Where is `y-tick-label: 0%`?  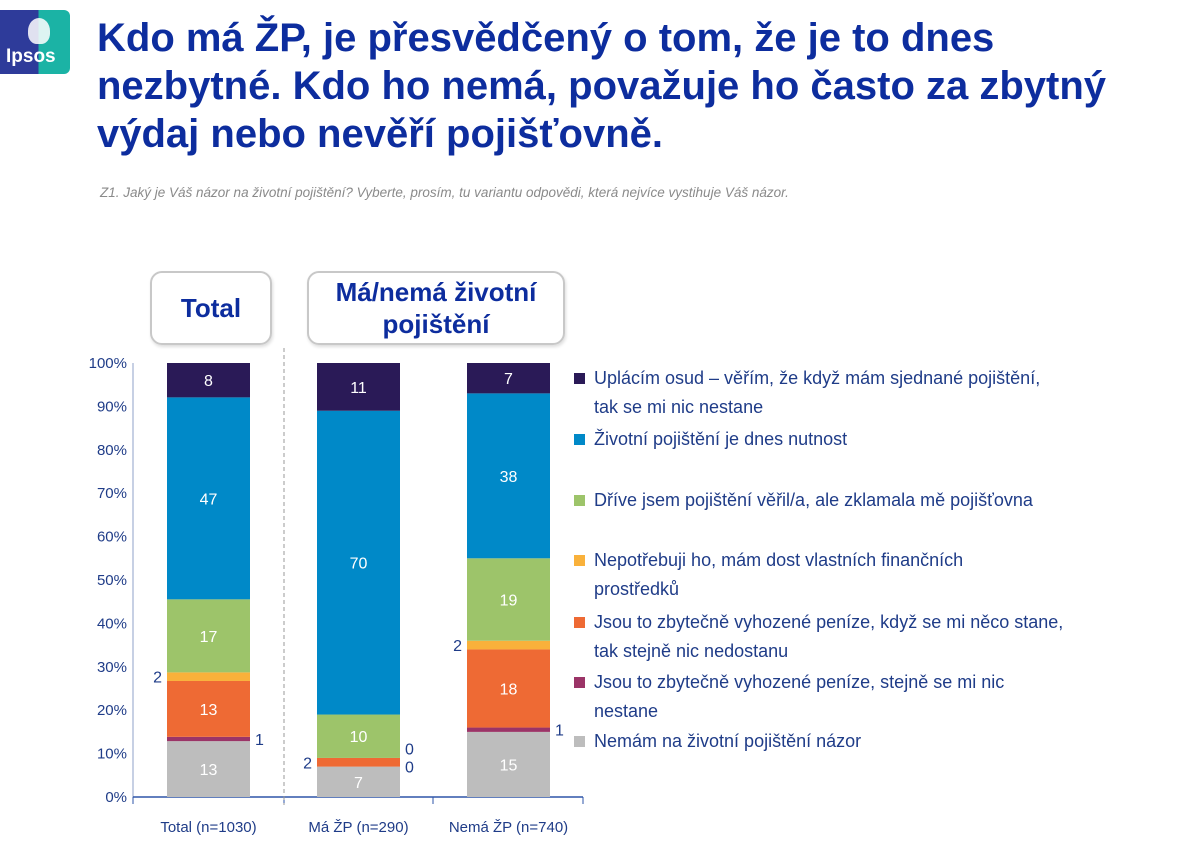 y-tick-label: 0% is located at coordinates (116, 797).